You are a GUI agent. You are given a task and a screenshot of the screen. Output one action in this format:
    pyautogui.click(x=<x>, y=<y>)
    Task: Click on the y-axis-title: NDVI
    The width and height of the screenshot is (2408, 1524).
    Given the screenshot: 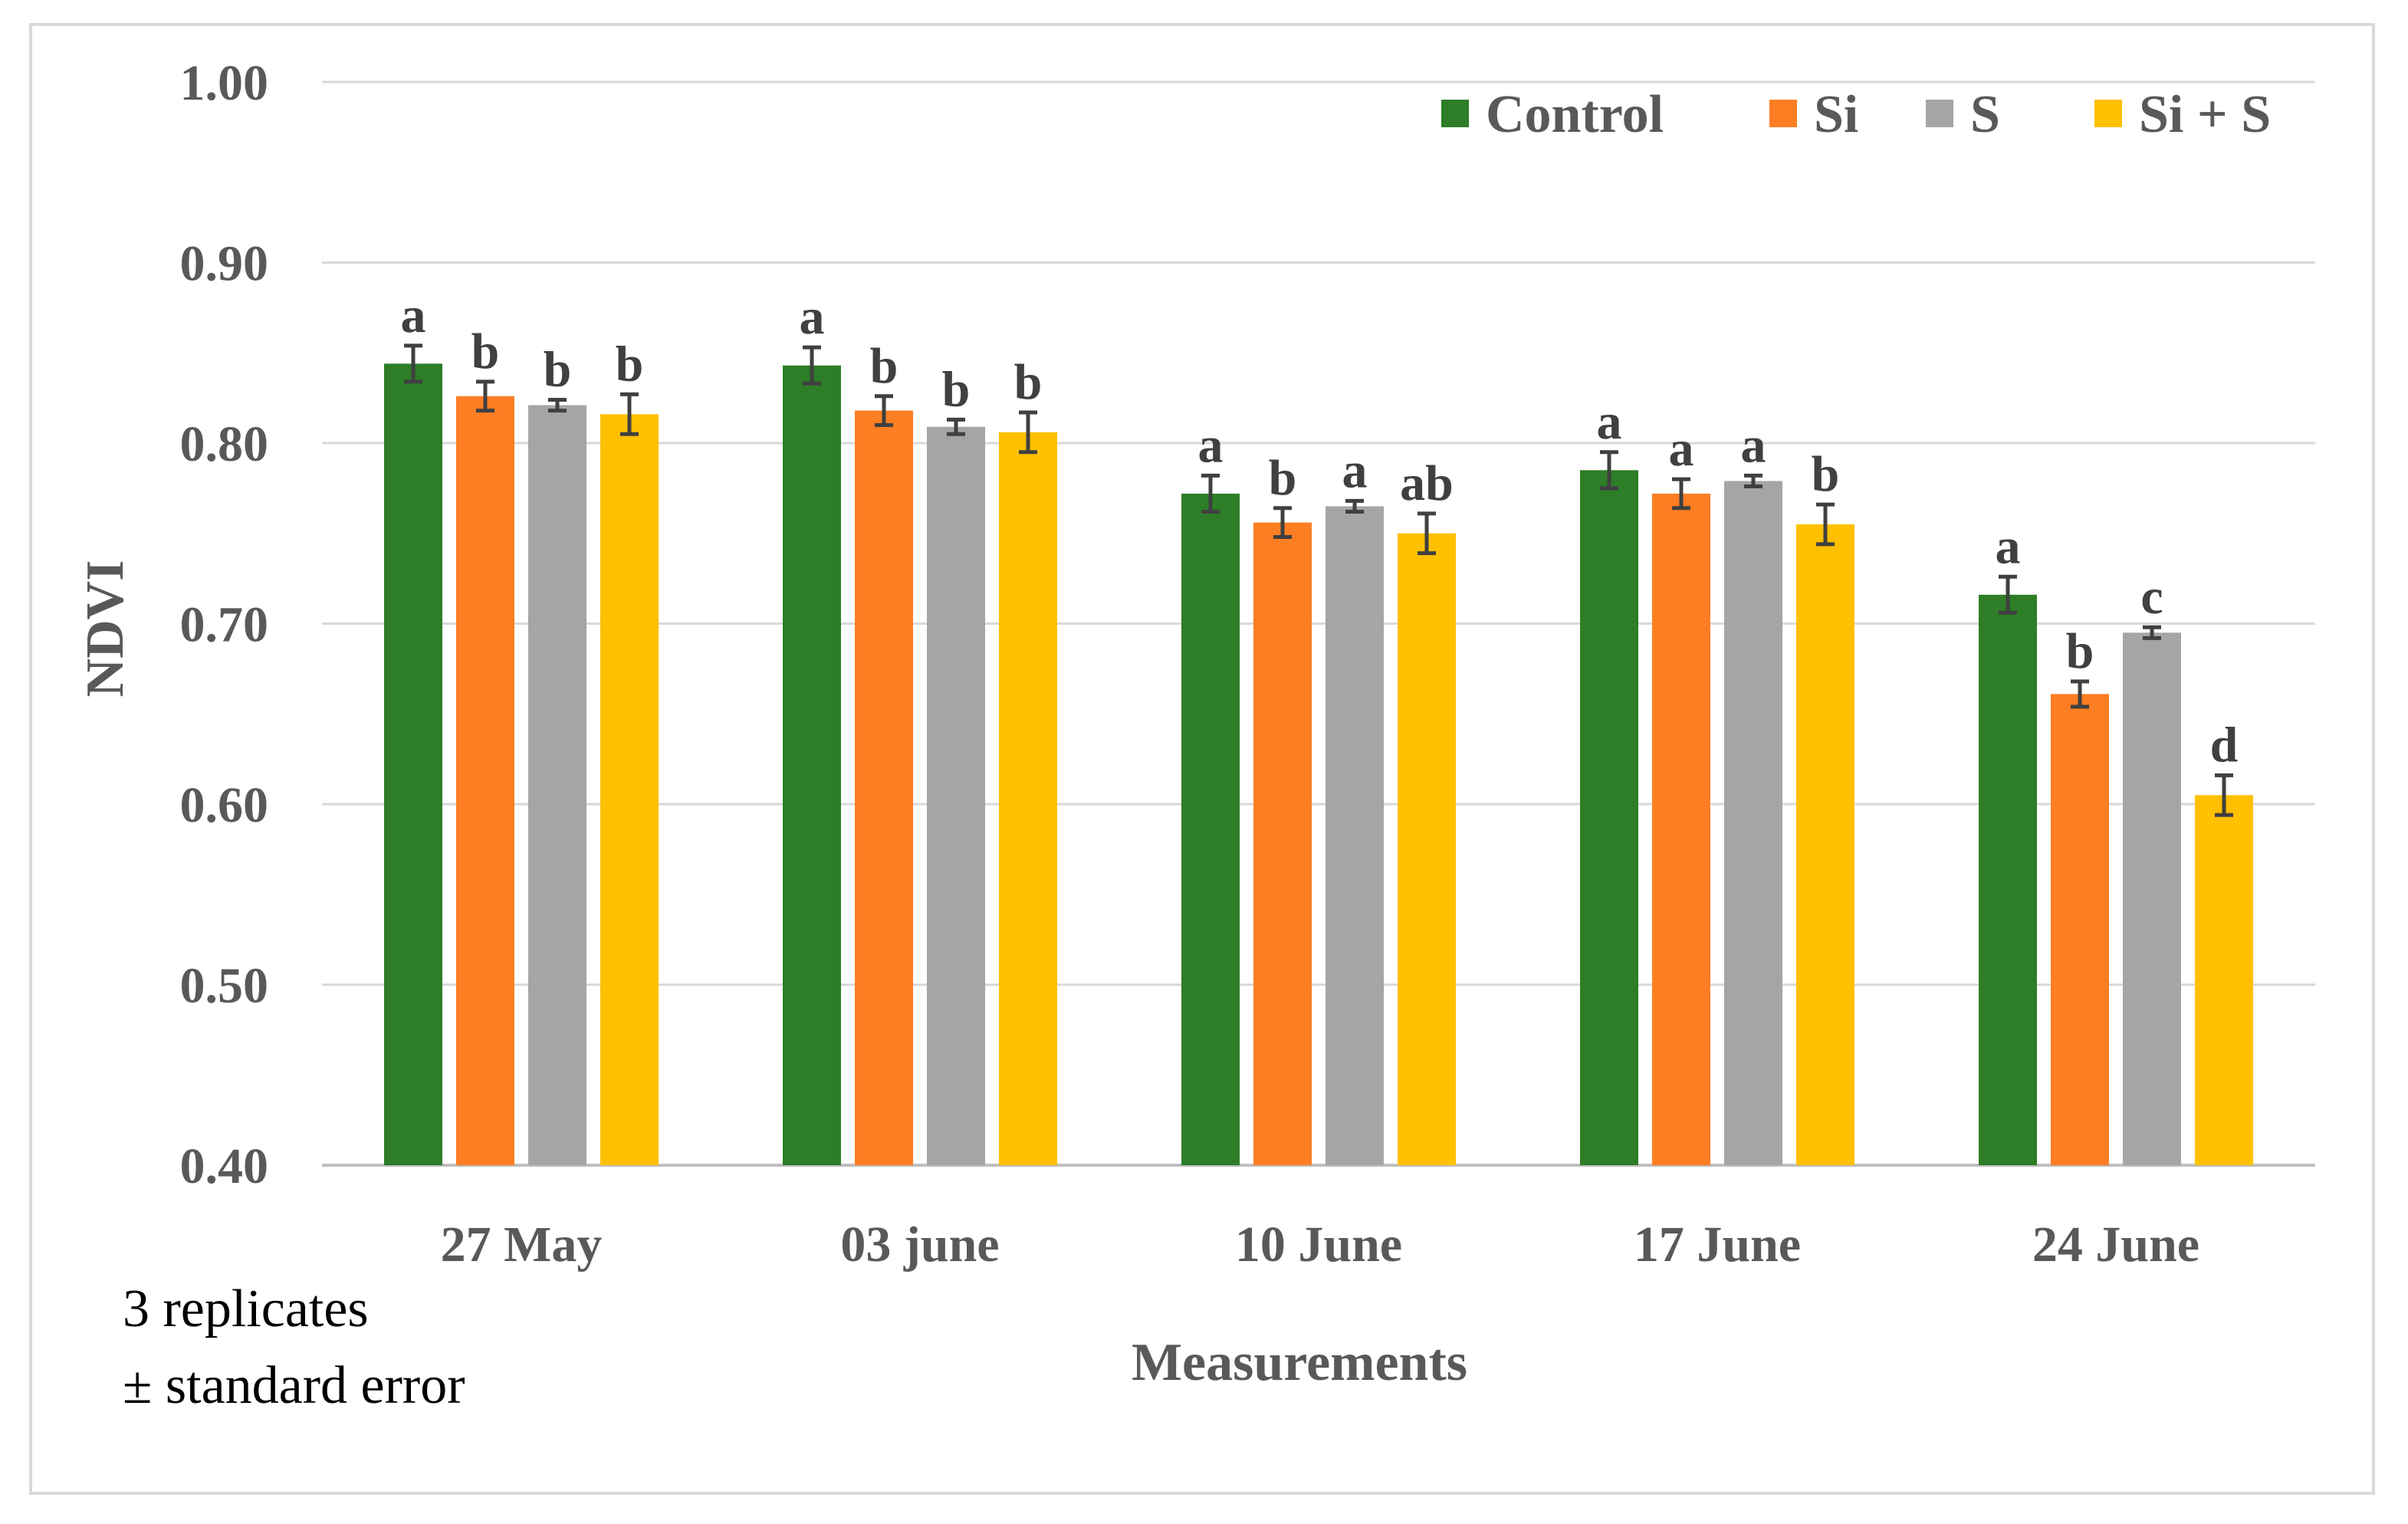 What is the action you would take?
    pyautogui.click(x=106, y=629)
    